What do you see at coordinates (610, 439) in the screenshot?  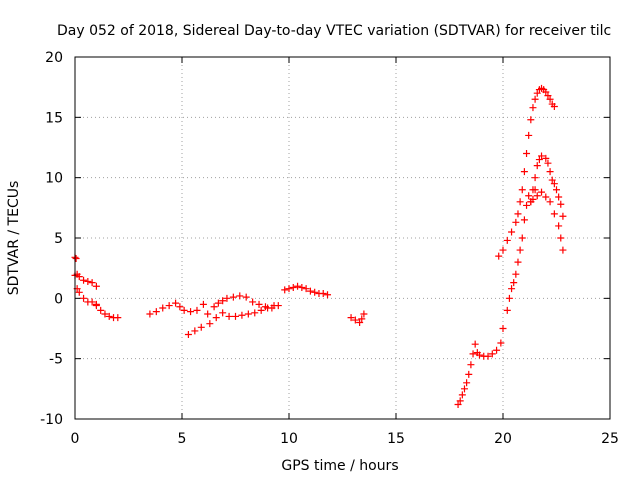 I see `x-tick-label: 25` at bounding box center [610, 439].